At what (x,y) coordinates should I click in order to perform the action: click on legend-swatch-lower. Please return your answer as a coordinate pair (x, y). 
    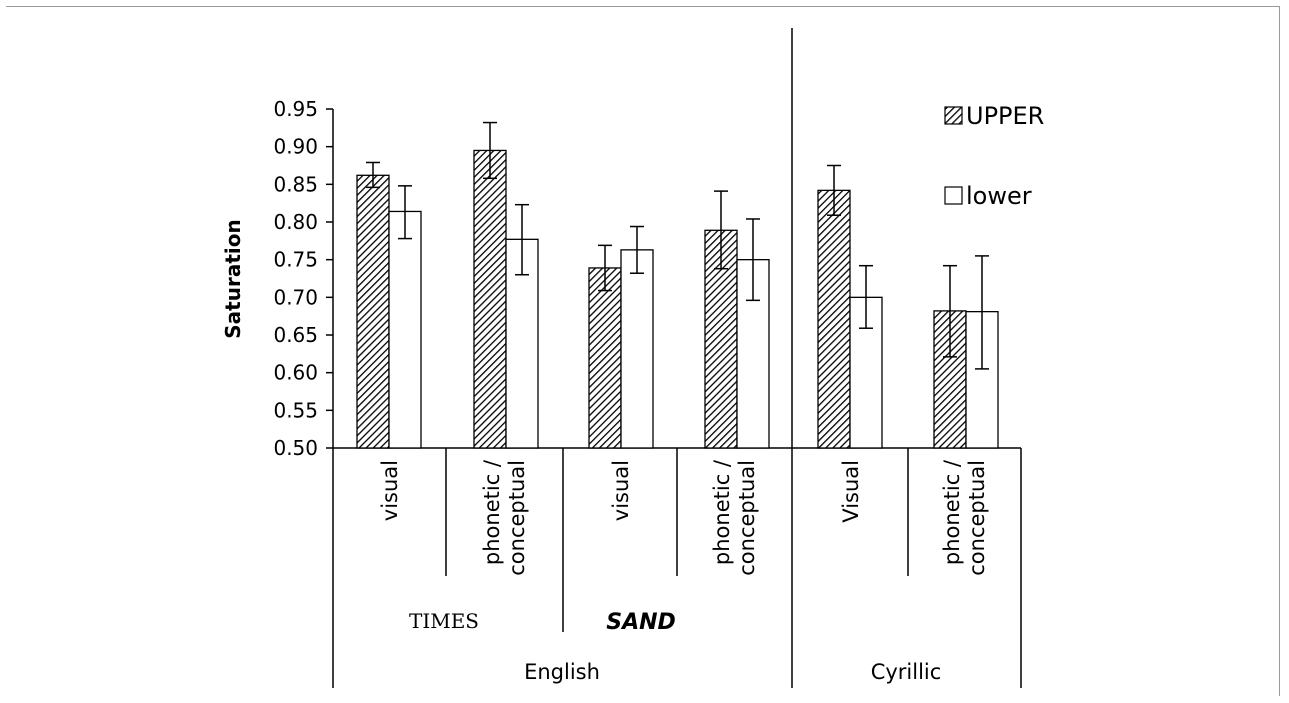
    Looking at the image, I should click on (953, 195).